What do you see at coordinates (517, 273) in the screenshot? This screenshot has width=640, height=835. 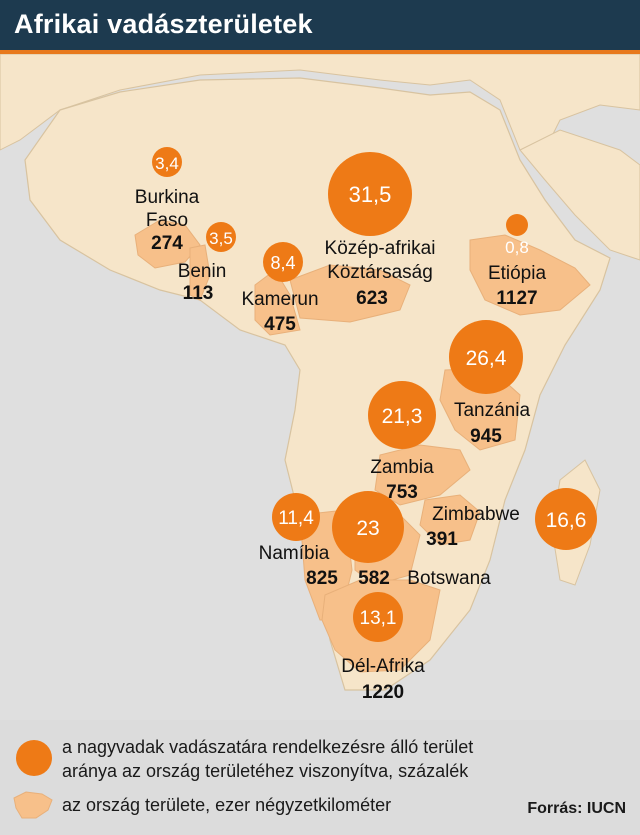 I see `label-etiopia: Etiópia` at bounding box center [517, 273].